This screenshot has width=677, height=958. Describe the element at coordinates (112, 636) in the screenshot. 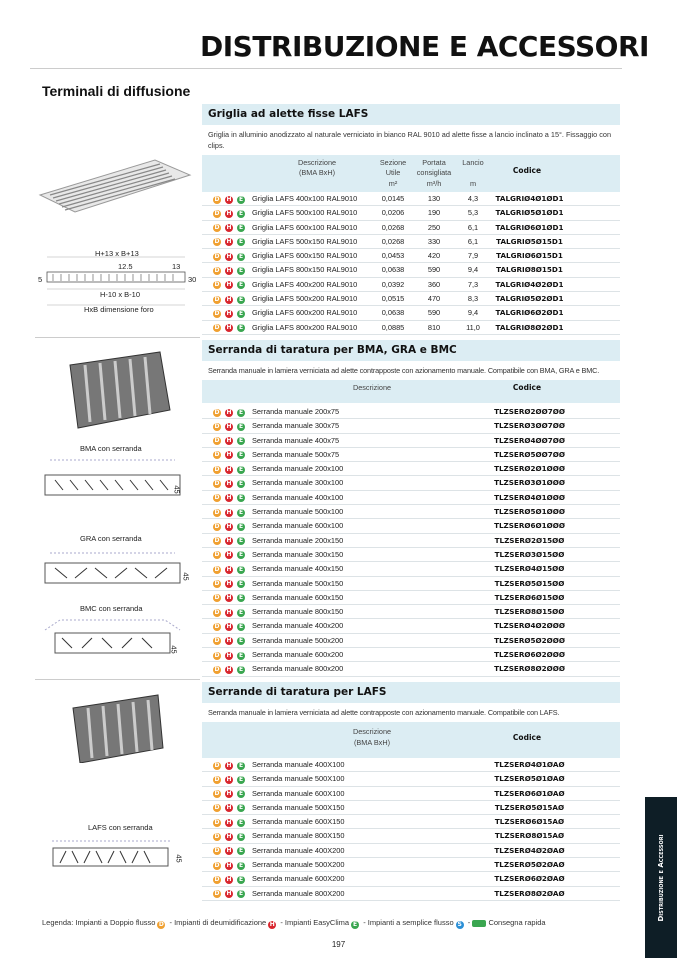

I see `bmc-drawing` at that location.